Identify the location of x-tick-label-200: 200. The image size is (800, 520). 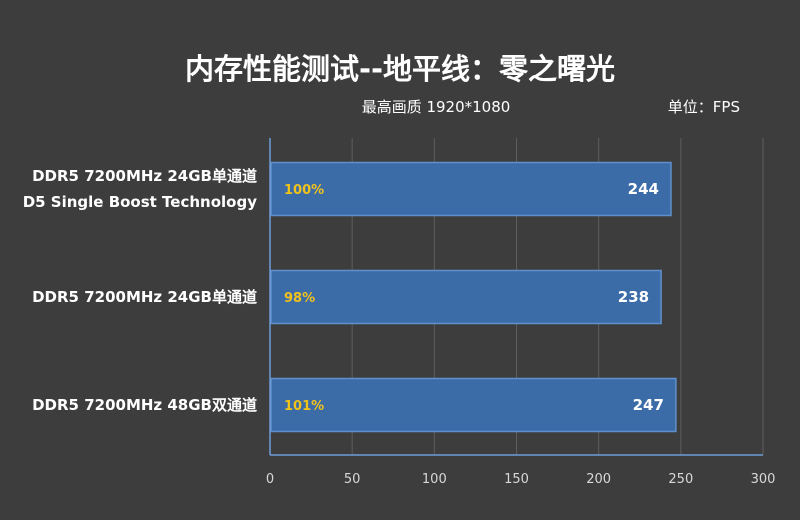
(598, 479).